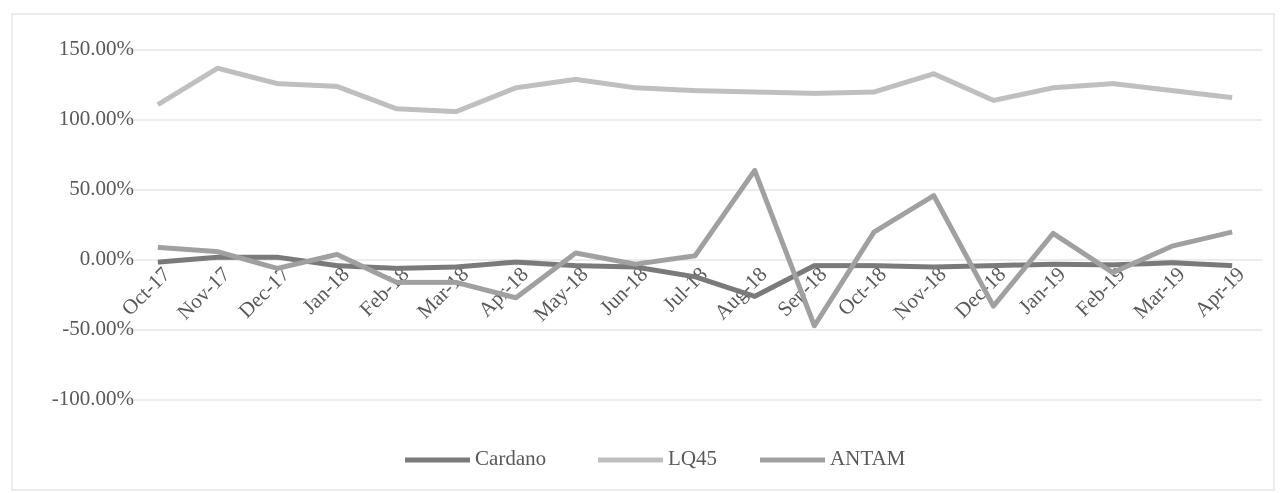  Describe the element at coordinates (868, 458) in the screenshot. I see `legend-label: ANTAM` at that location.